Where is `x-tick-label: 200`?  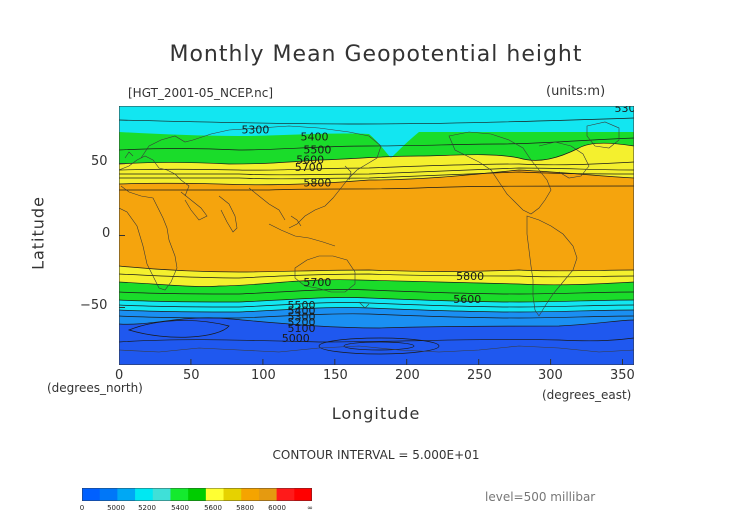
x-tick-label: 200 is located at coordinates (407, 375).